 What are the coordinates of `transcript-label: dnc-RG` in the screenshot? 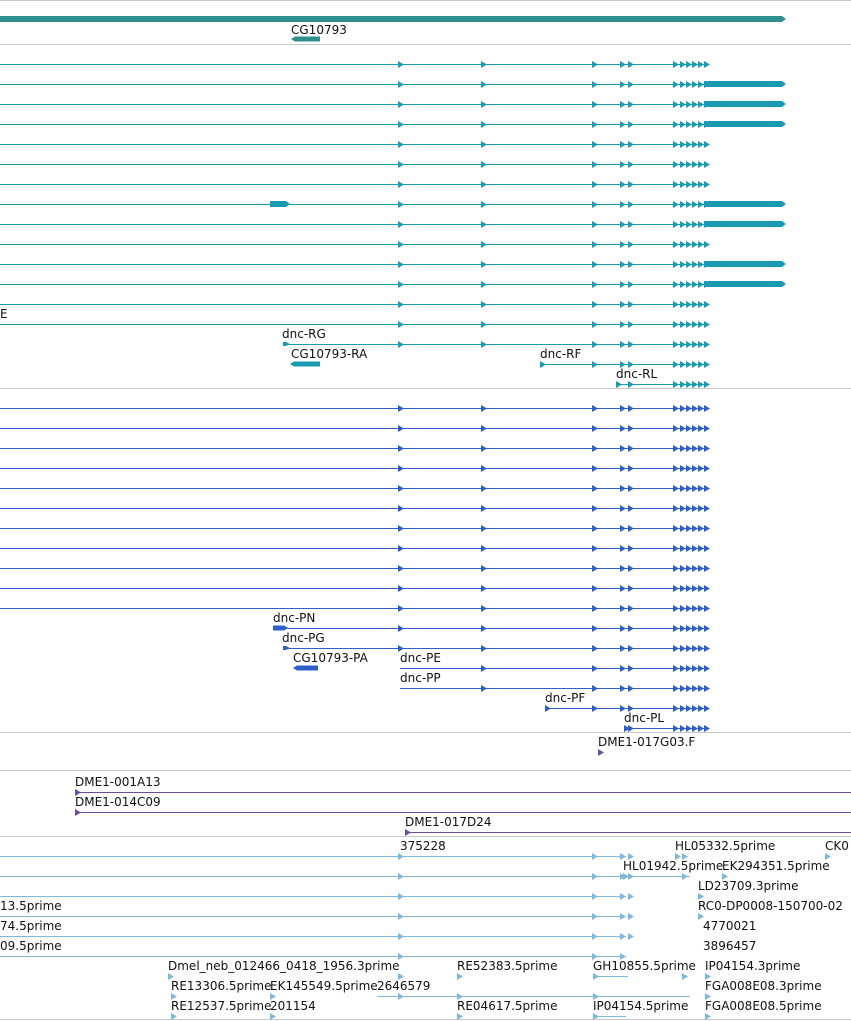 It's located at (304, 334).